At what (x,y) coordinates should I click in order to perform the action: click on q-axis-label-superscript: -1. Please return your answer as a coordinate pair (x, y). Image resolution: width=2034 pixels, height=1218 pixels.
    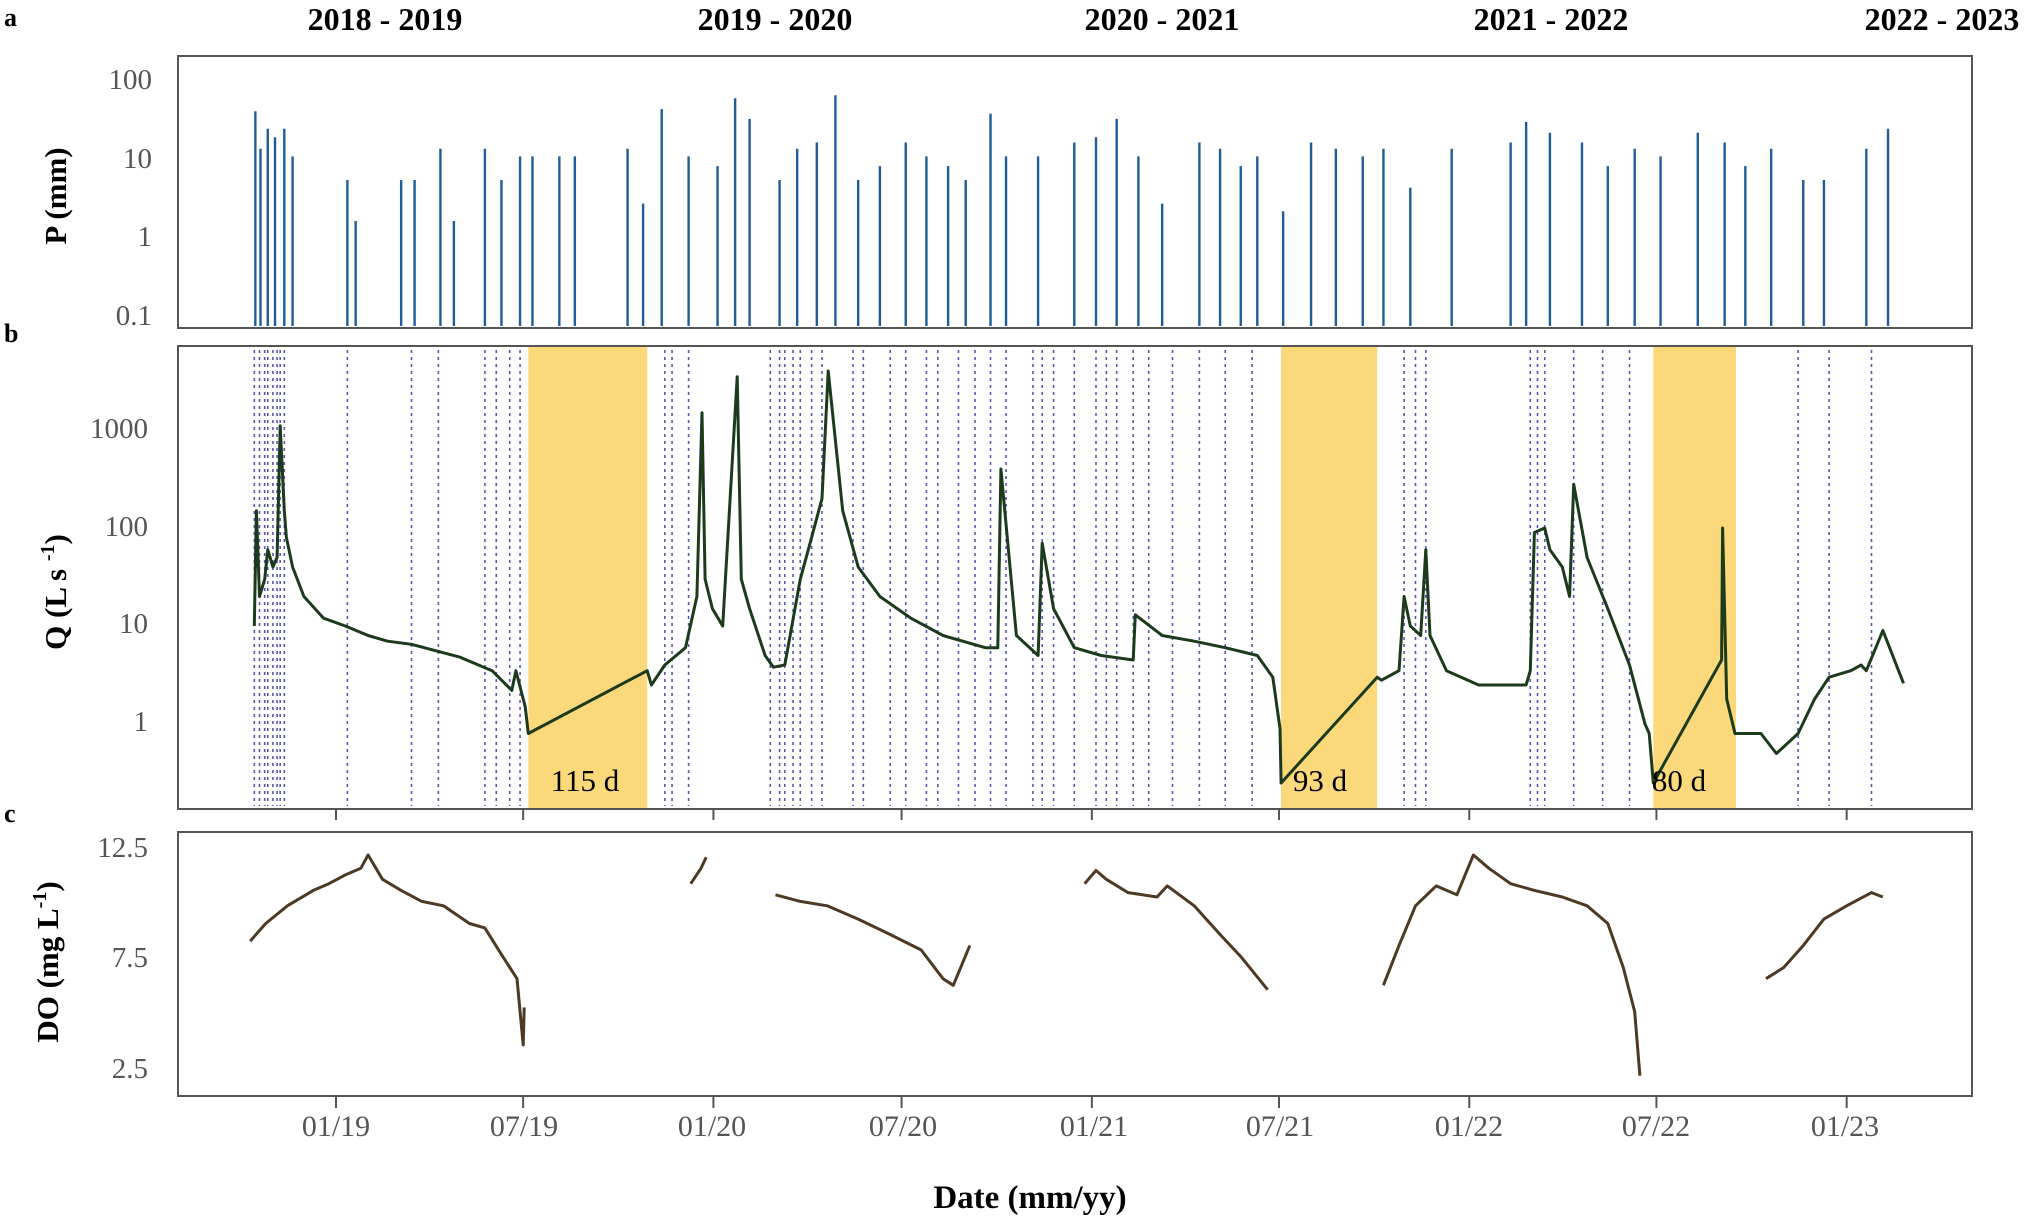
    Looking at the image, I should click on (48, 552).